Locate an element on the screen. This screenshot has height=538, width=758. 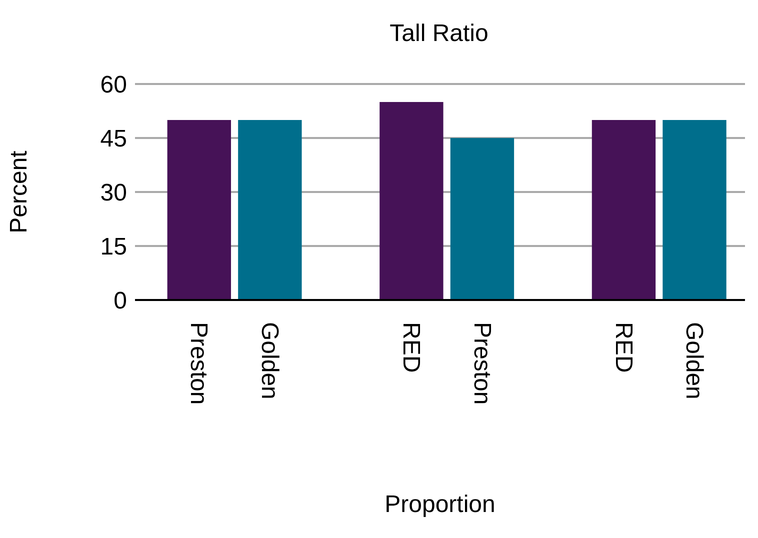
y-tick-label: 0 is located at coordinates (120, 301).